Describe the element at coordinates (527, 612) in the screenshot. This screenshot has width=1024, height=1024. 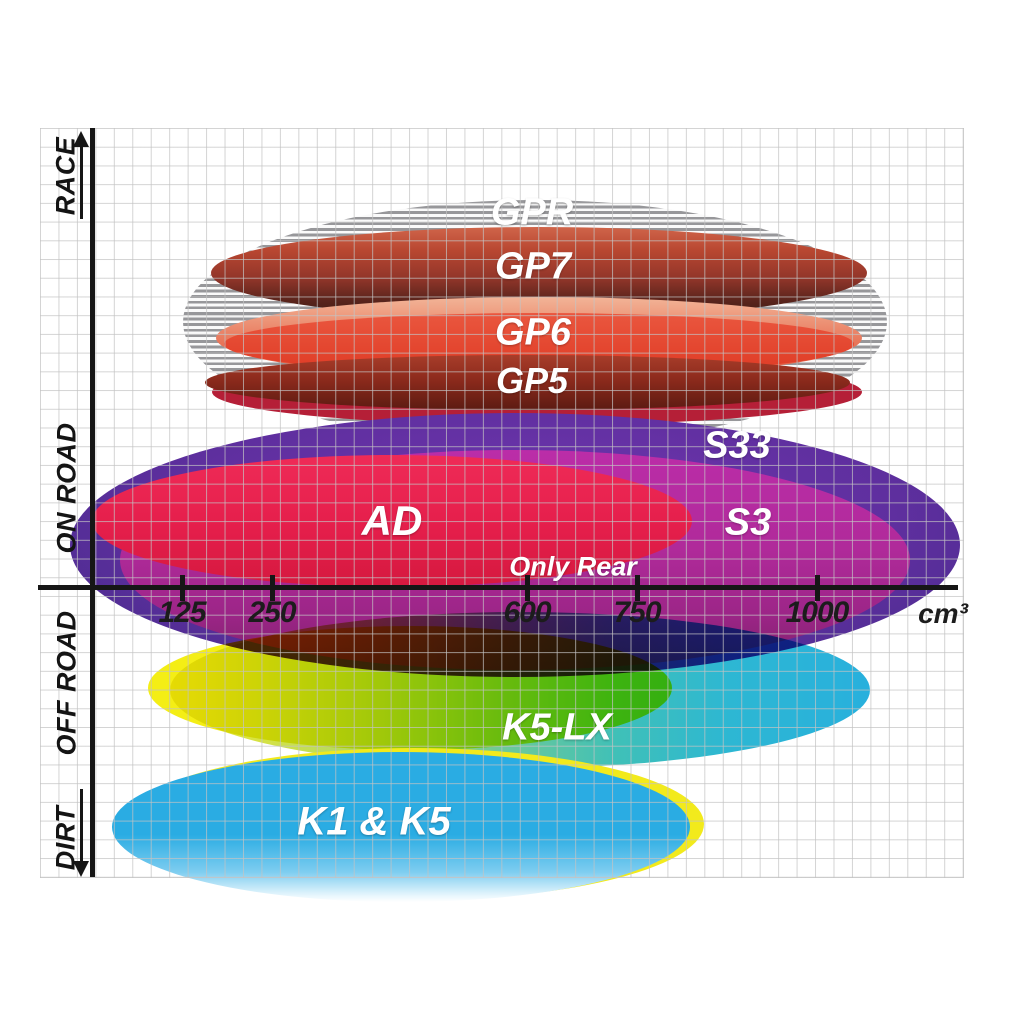
I see `x-tick-label-600: 600` at that location.